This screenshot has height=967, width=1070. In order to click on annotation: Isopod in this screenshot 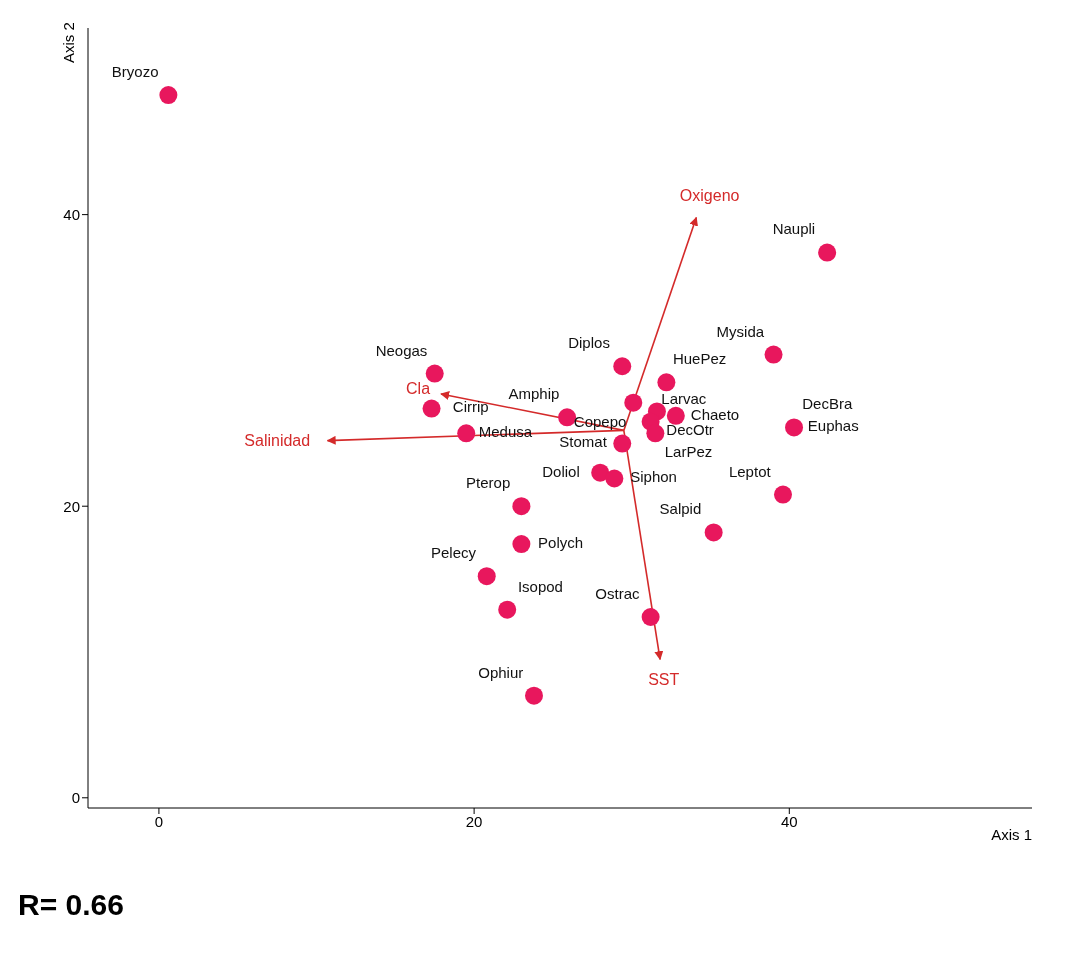, I will do `click(540, 586)`.